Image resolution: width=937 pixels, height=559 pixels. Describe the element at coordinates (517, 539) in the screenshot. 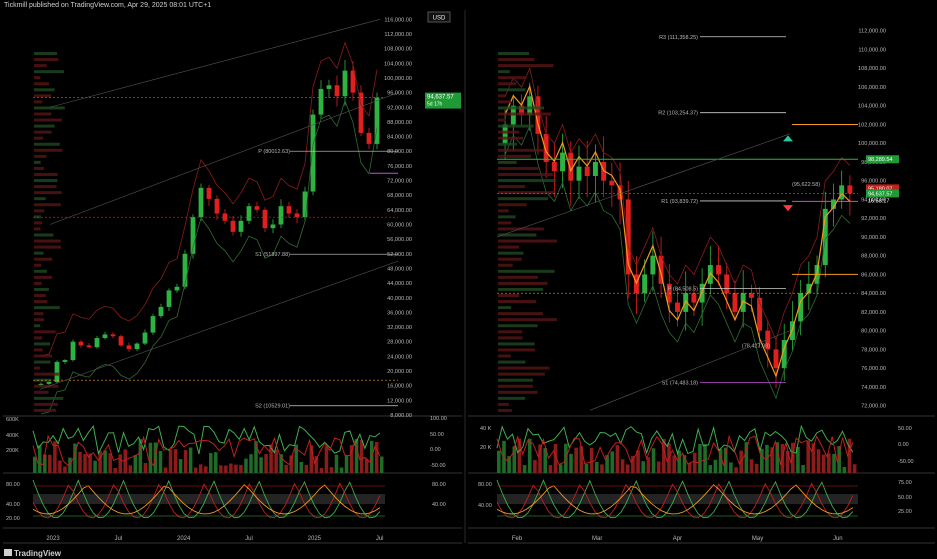

I see `x-tick-label: Feb` at that location.